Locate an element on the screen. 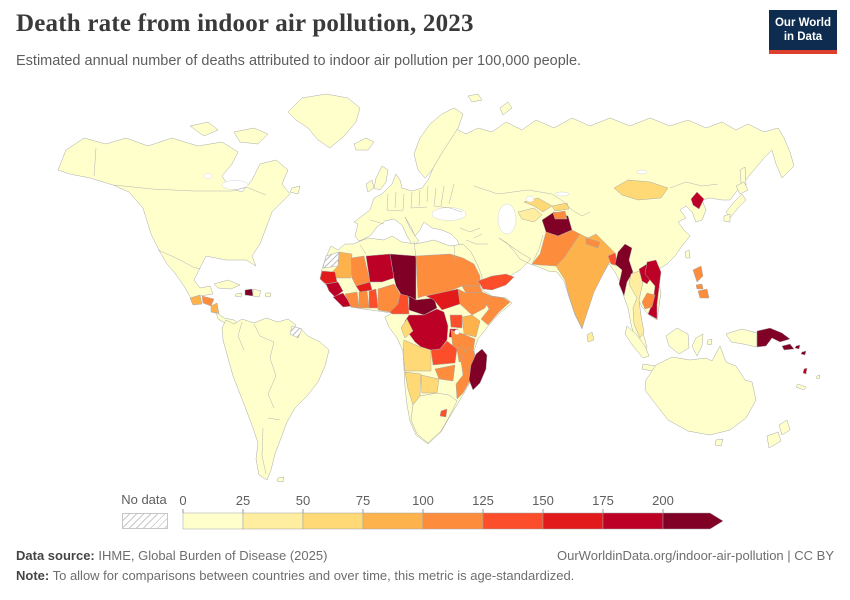 The image size is (850, 600). country-japan-kyushu is located at coordinates (727, 218).